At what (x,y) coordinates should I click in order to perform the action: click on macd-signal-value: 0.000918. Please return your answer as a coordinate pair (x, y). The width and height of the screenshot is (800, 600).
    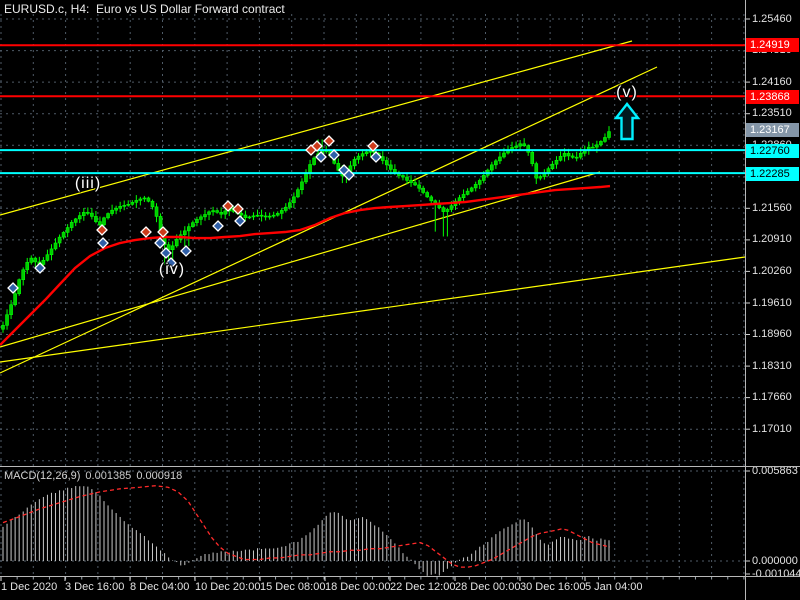
    Looking at the image, I should click on (159, 476).